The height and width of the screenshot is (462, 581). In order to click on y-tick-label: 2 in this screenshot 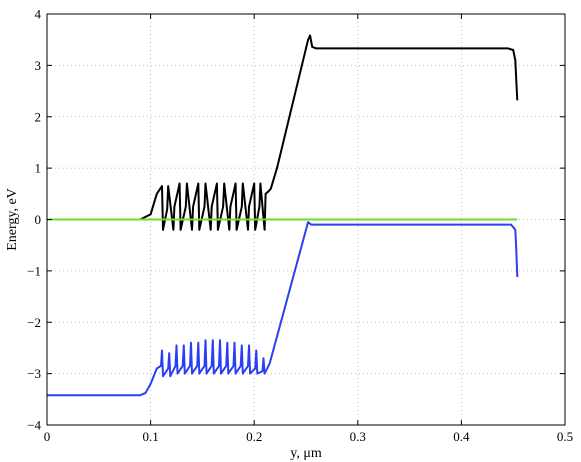, I will do `click(38, 116)`.